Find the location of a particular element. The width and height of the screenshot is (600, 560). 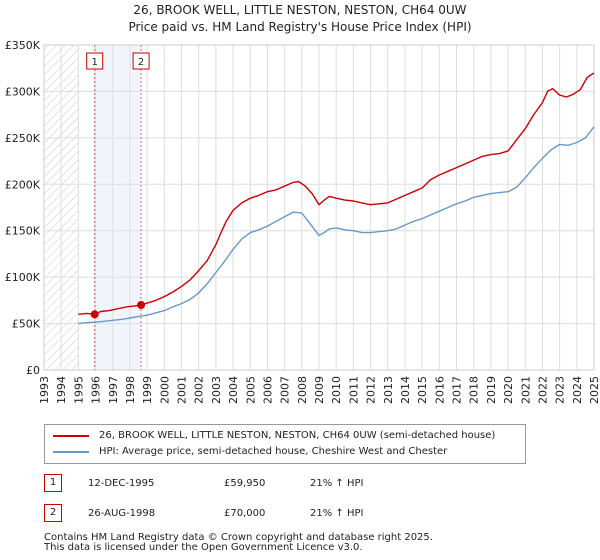

x-tick-label: 2006 is located at coordinates (267, 390).